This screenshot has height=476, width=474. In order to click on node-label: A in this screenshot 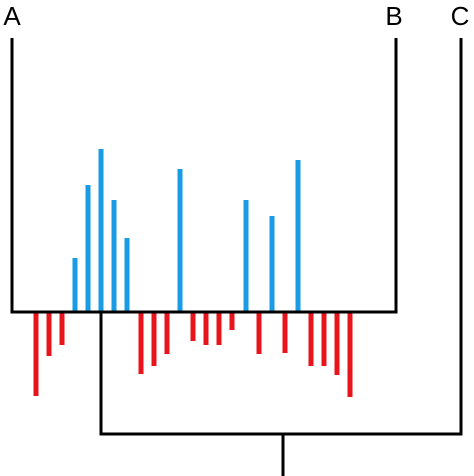, I will do `click(12, 16)`.